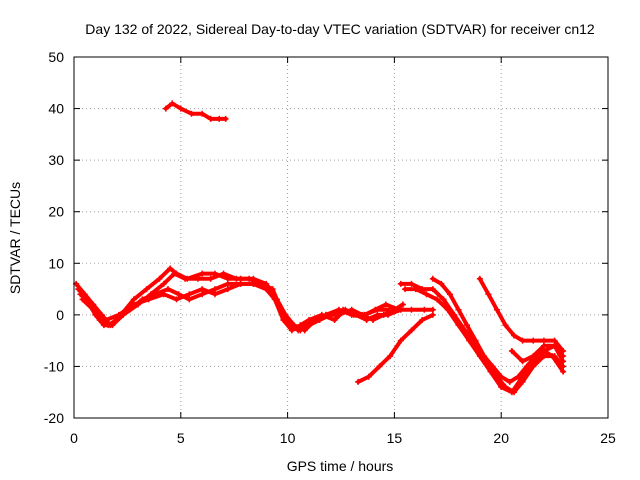 The image size is (640, 480). What do you see at coordinates (56, 263) in the screenshot?
I see `y-tick-label: 10` at bounding box center [56, 263].